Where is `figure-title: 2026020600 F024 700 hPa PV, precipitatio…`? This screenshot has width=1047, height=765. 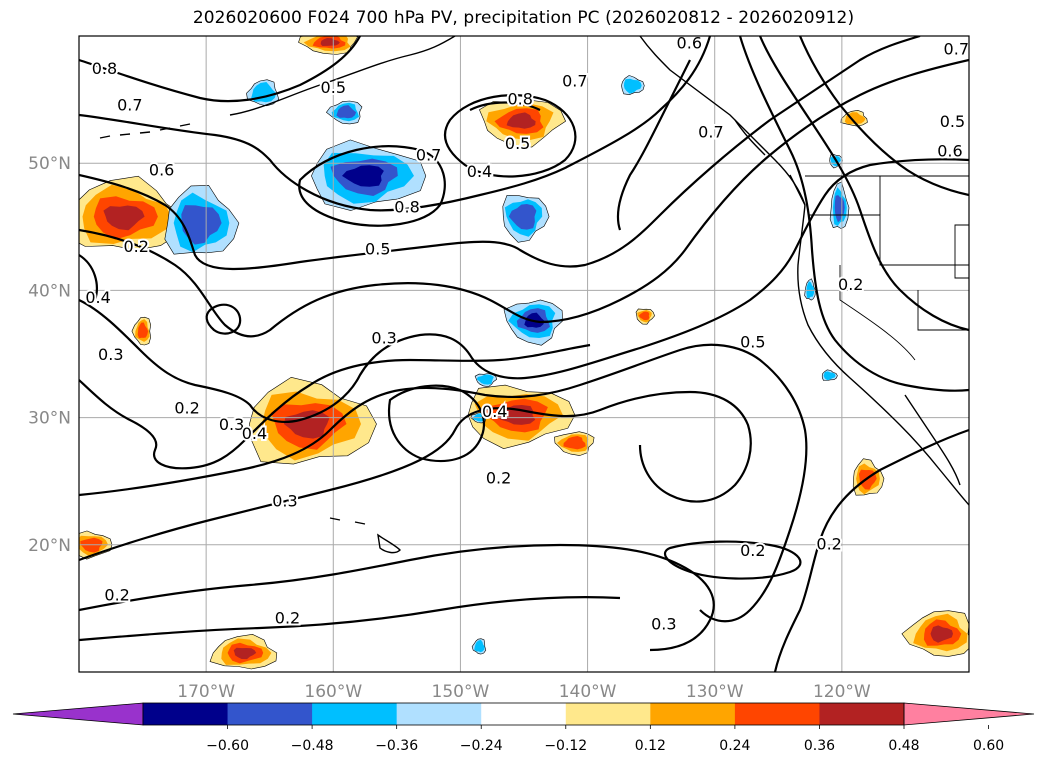 figure-title: 2026020600 F024 700 hPa PV, precipitatio… is located at coordinates (523, 18).